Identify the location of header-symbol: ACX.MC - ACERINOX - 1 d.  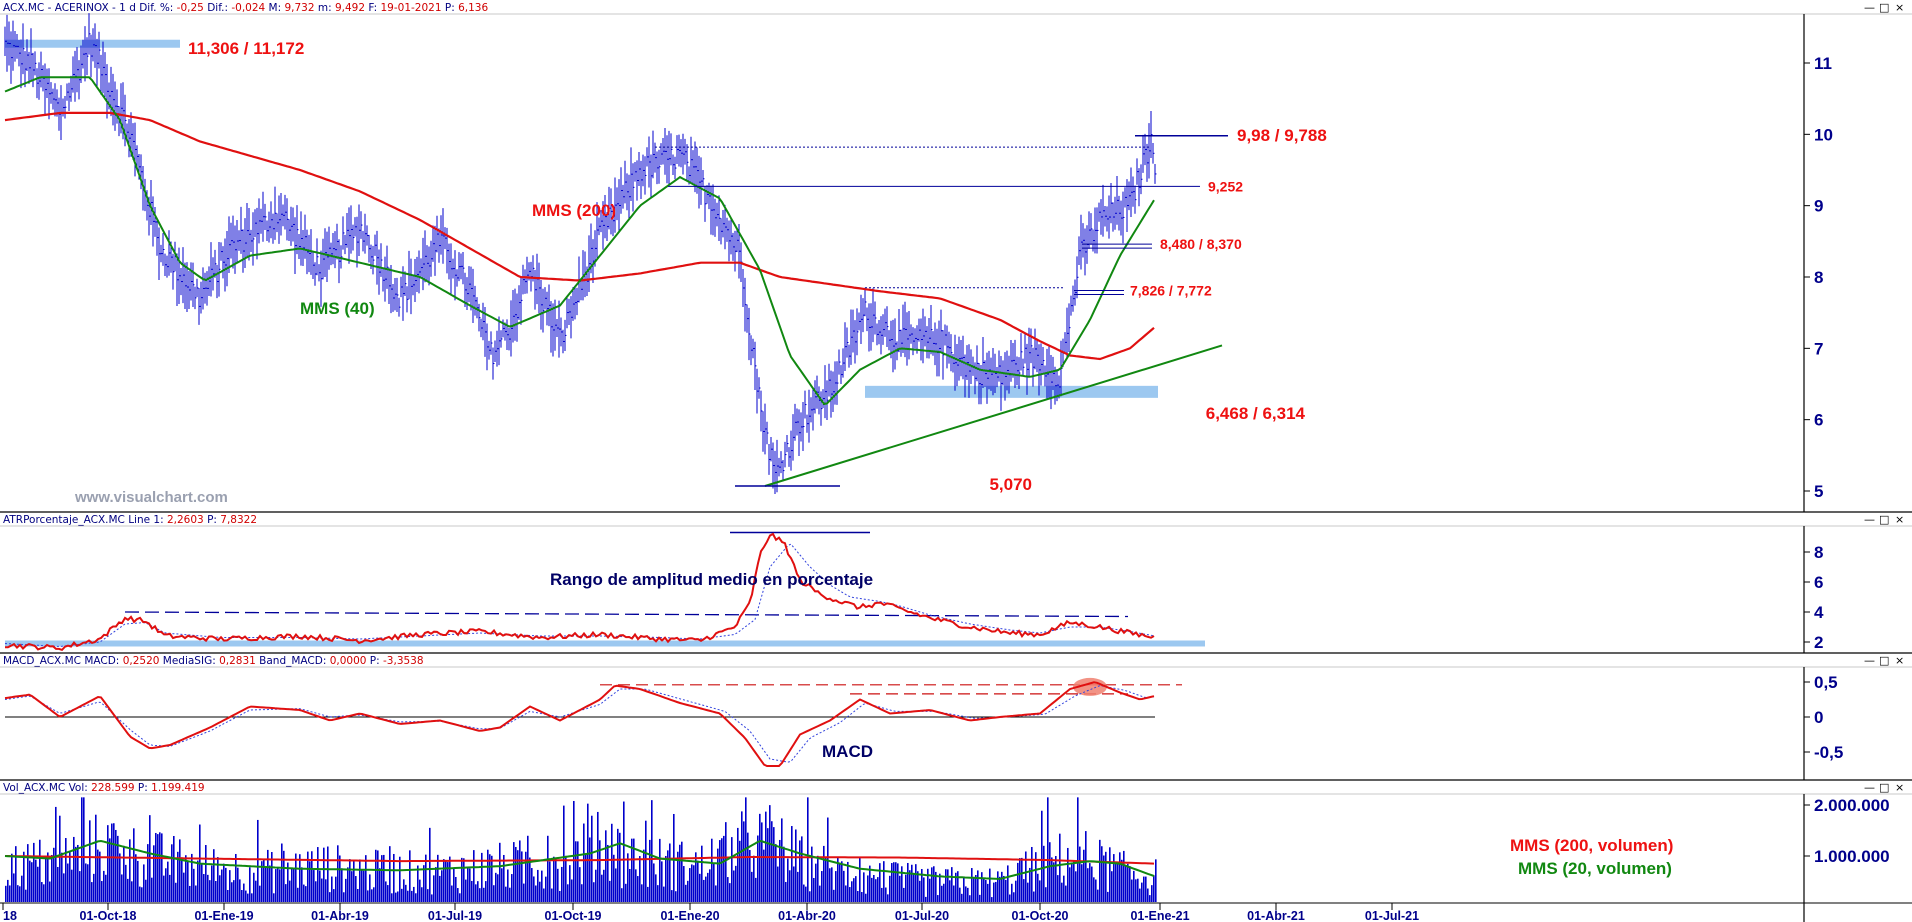
(71, 8).